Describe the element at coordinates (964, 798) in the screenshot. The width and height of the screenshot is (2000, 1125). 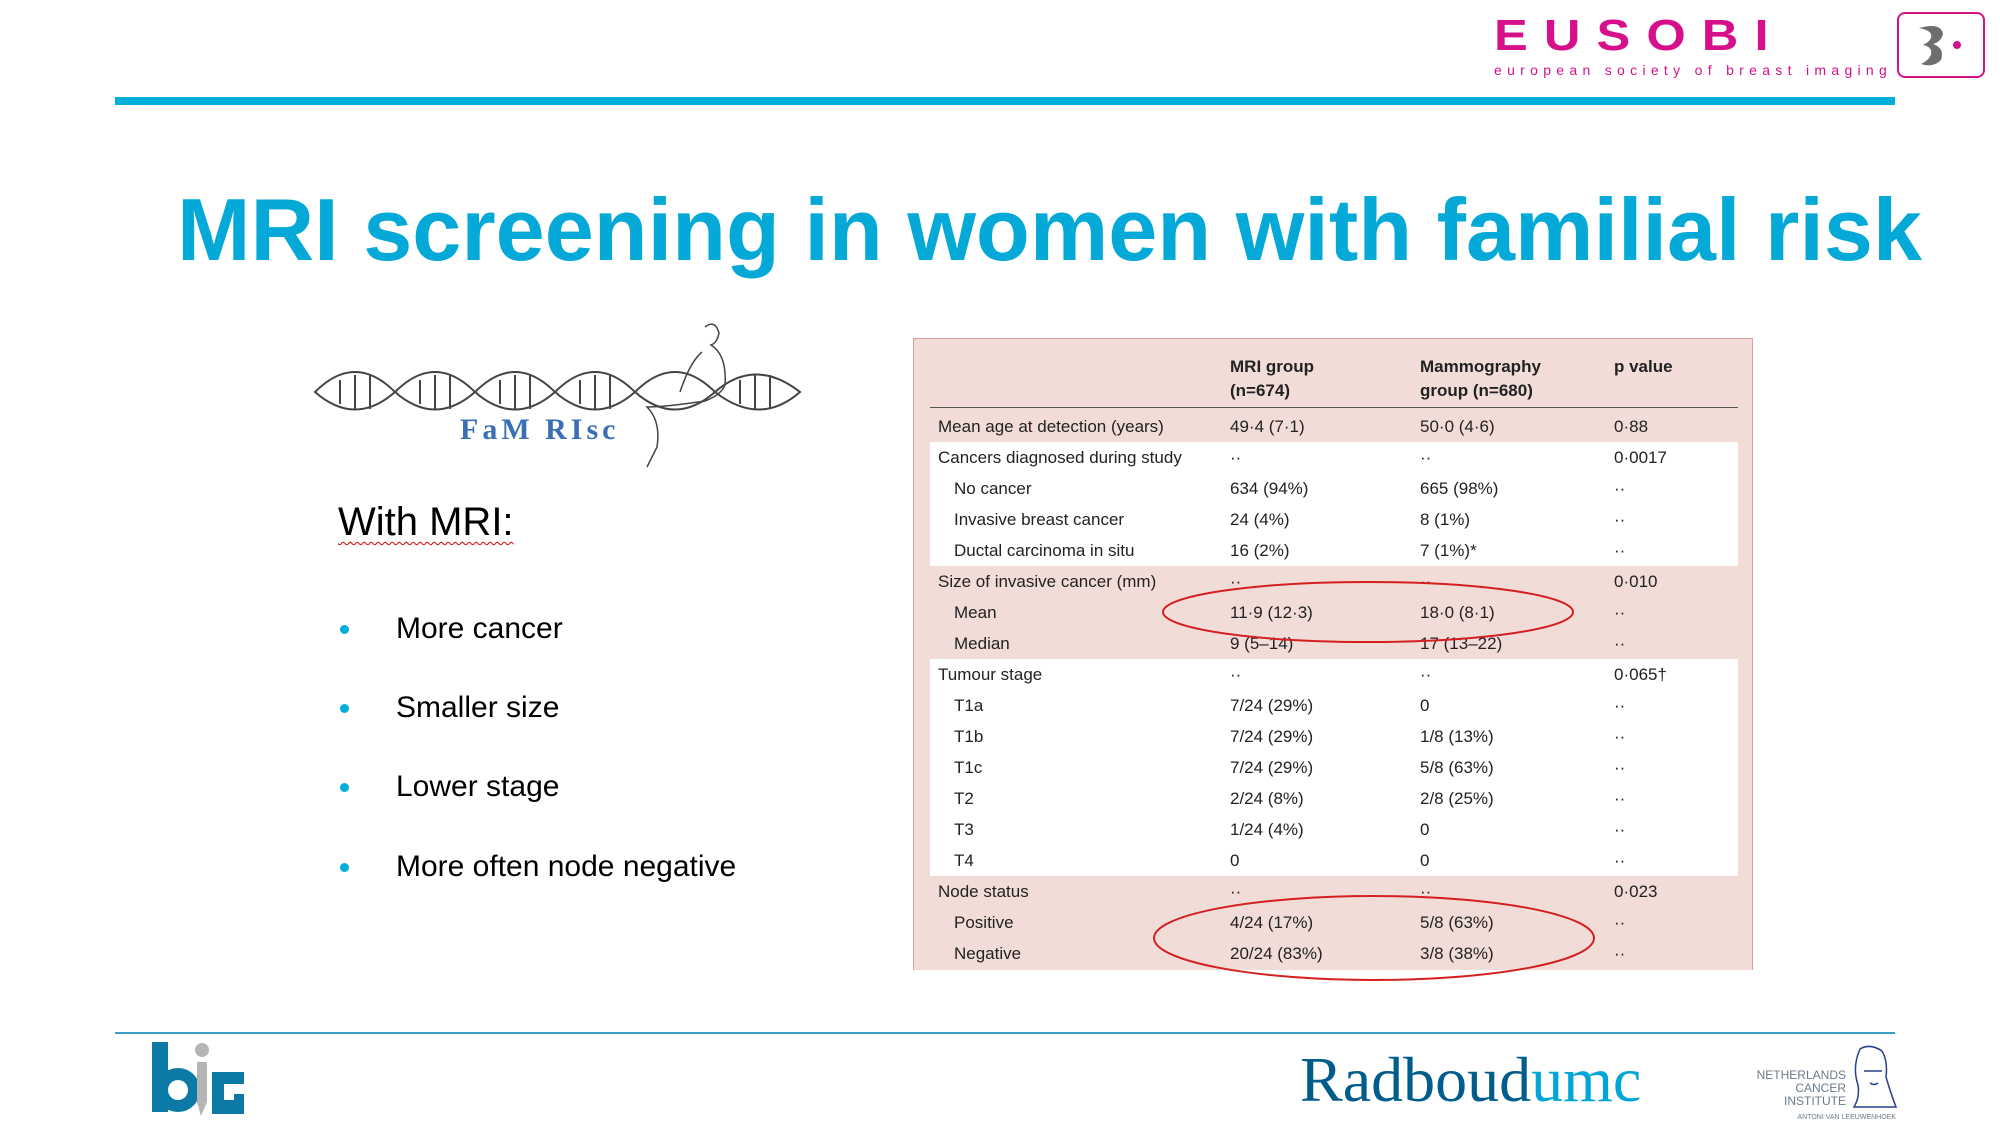
I see `row-label: T2` at that location.